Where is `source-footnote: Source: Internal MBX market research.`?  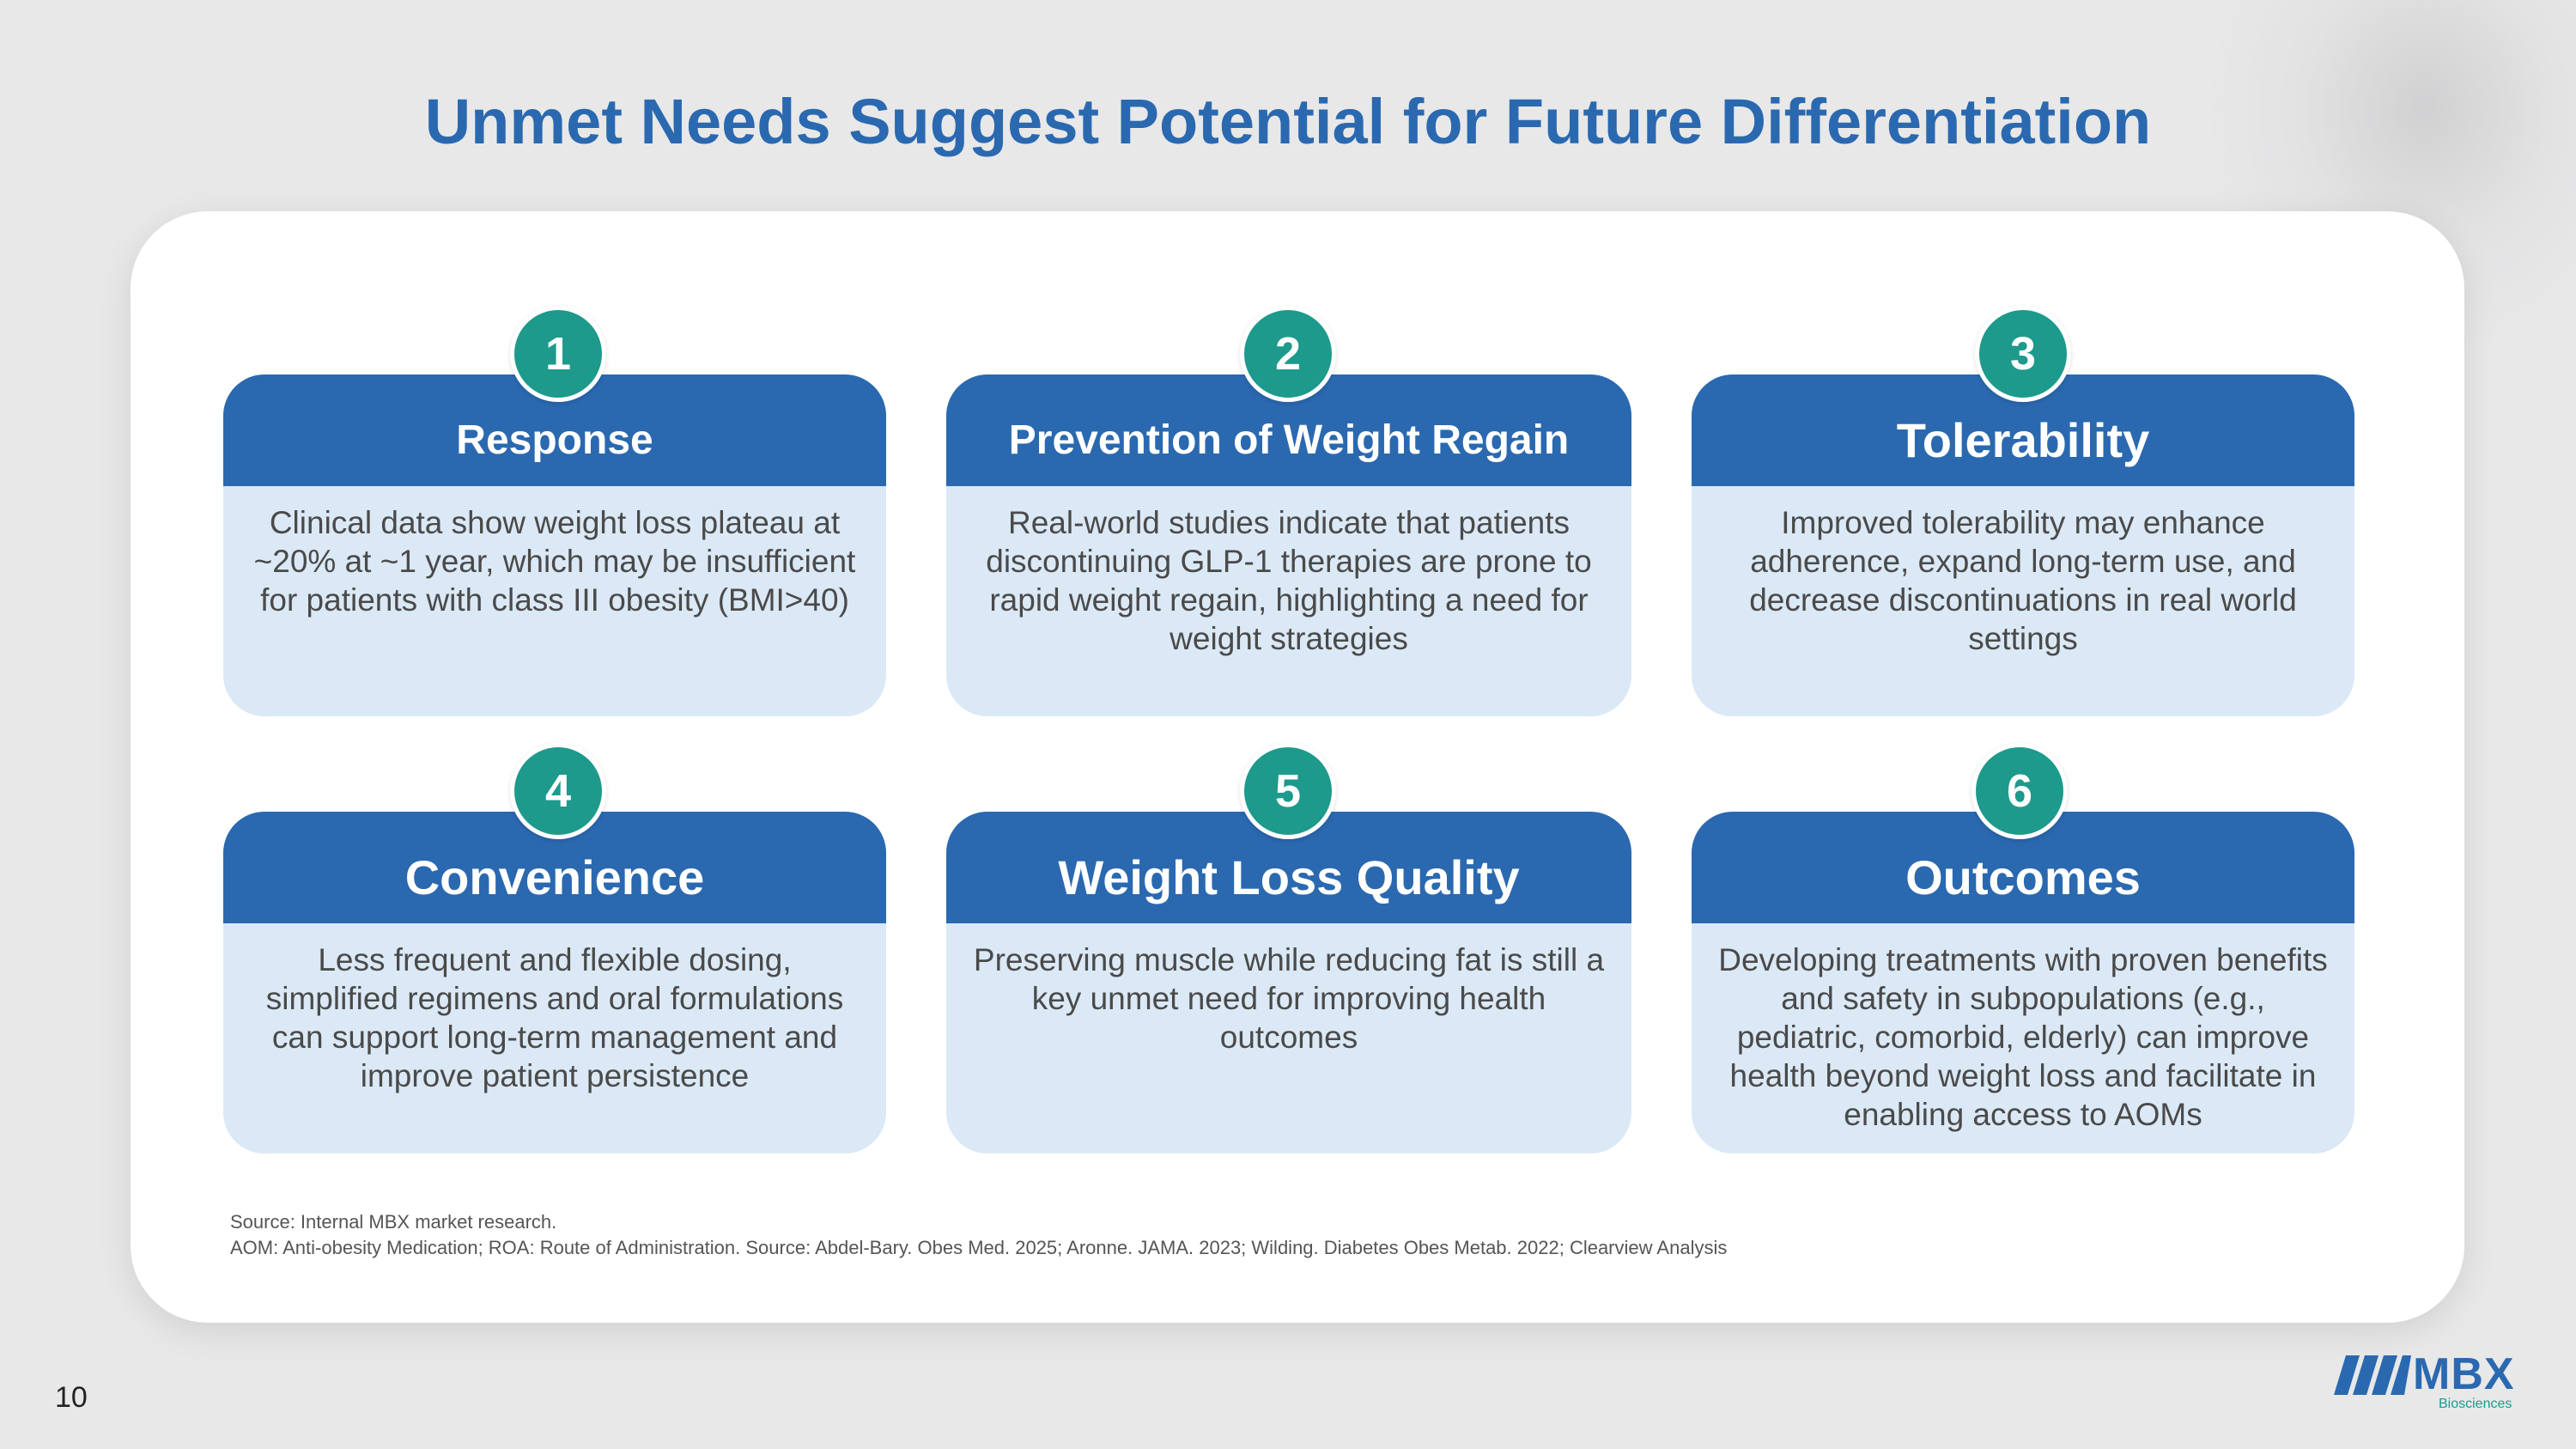
source-footnote: Source: Internal MBX market research. is located at coordinates (393, 1222).